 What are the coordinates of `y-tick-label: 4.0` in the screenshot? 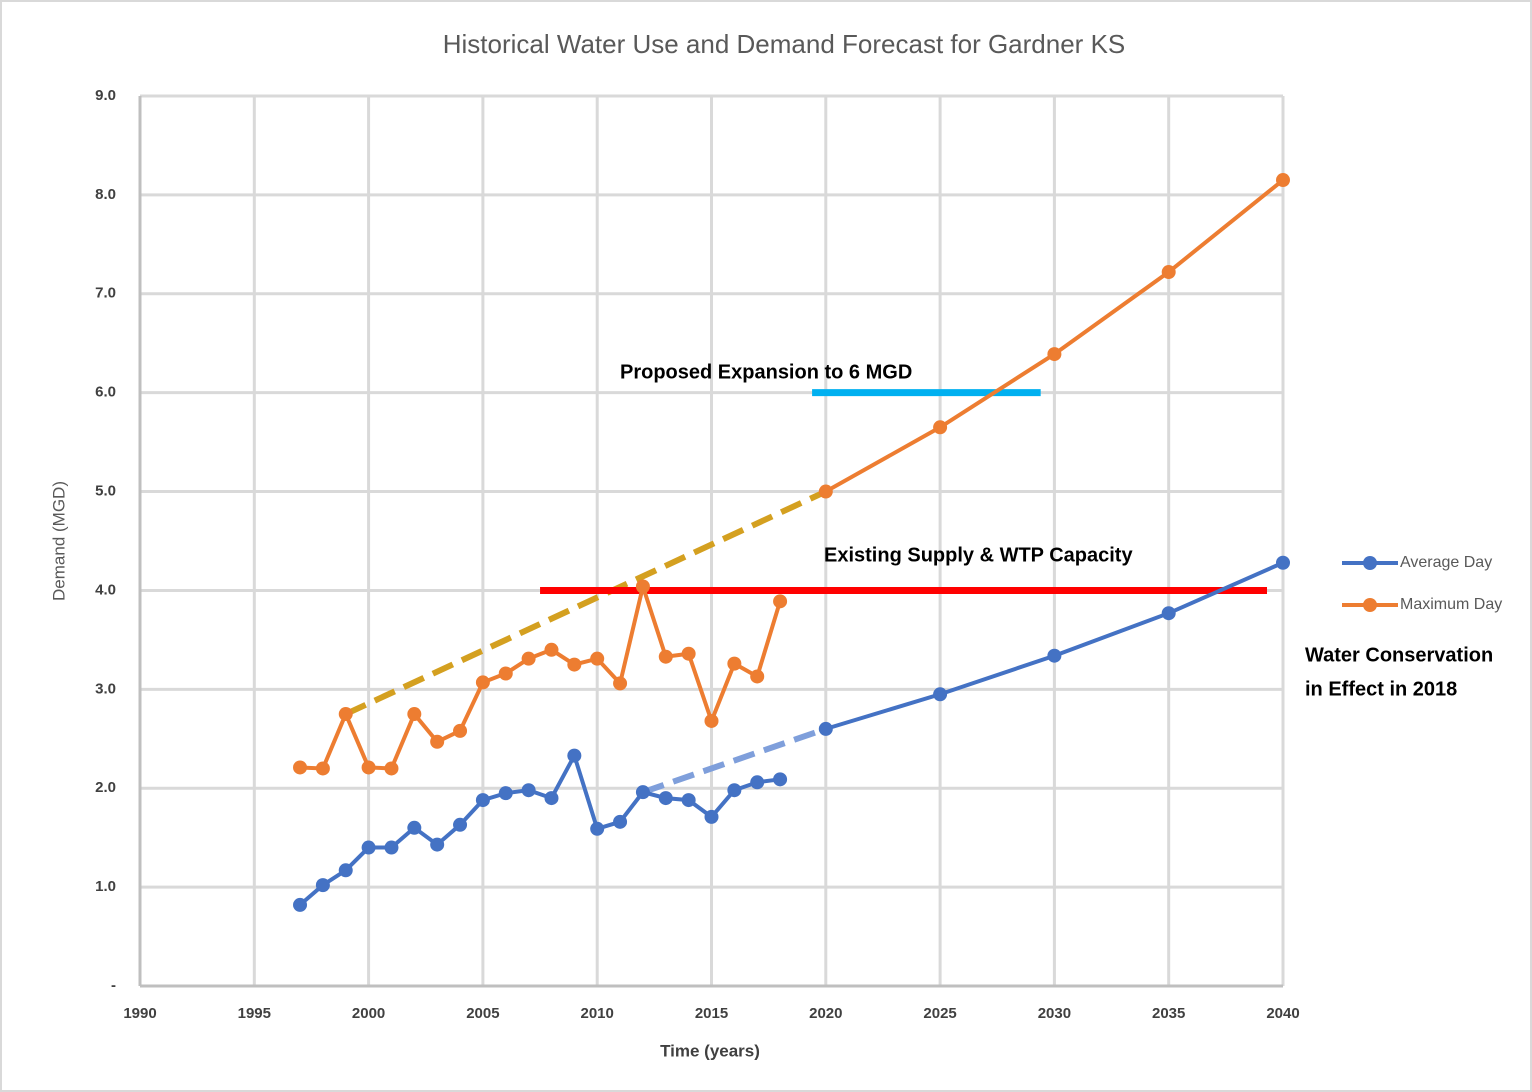 It's located at (105, 589).